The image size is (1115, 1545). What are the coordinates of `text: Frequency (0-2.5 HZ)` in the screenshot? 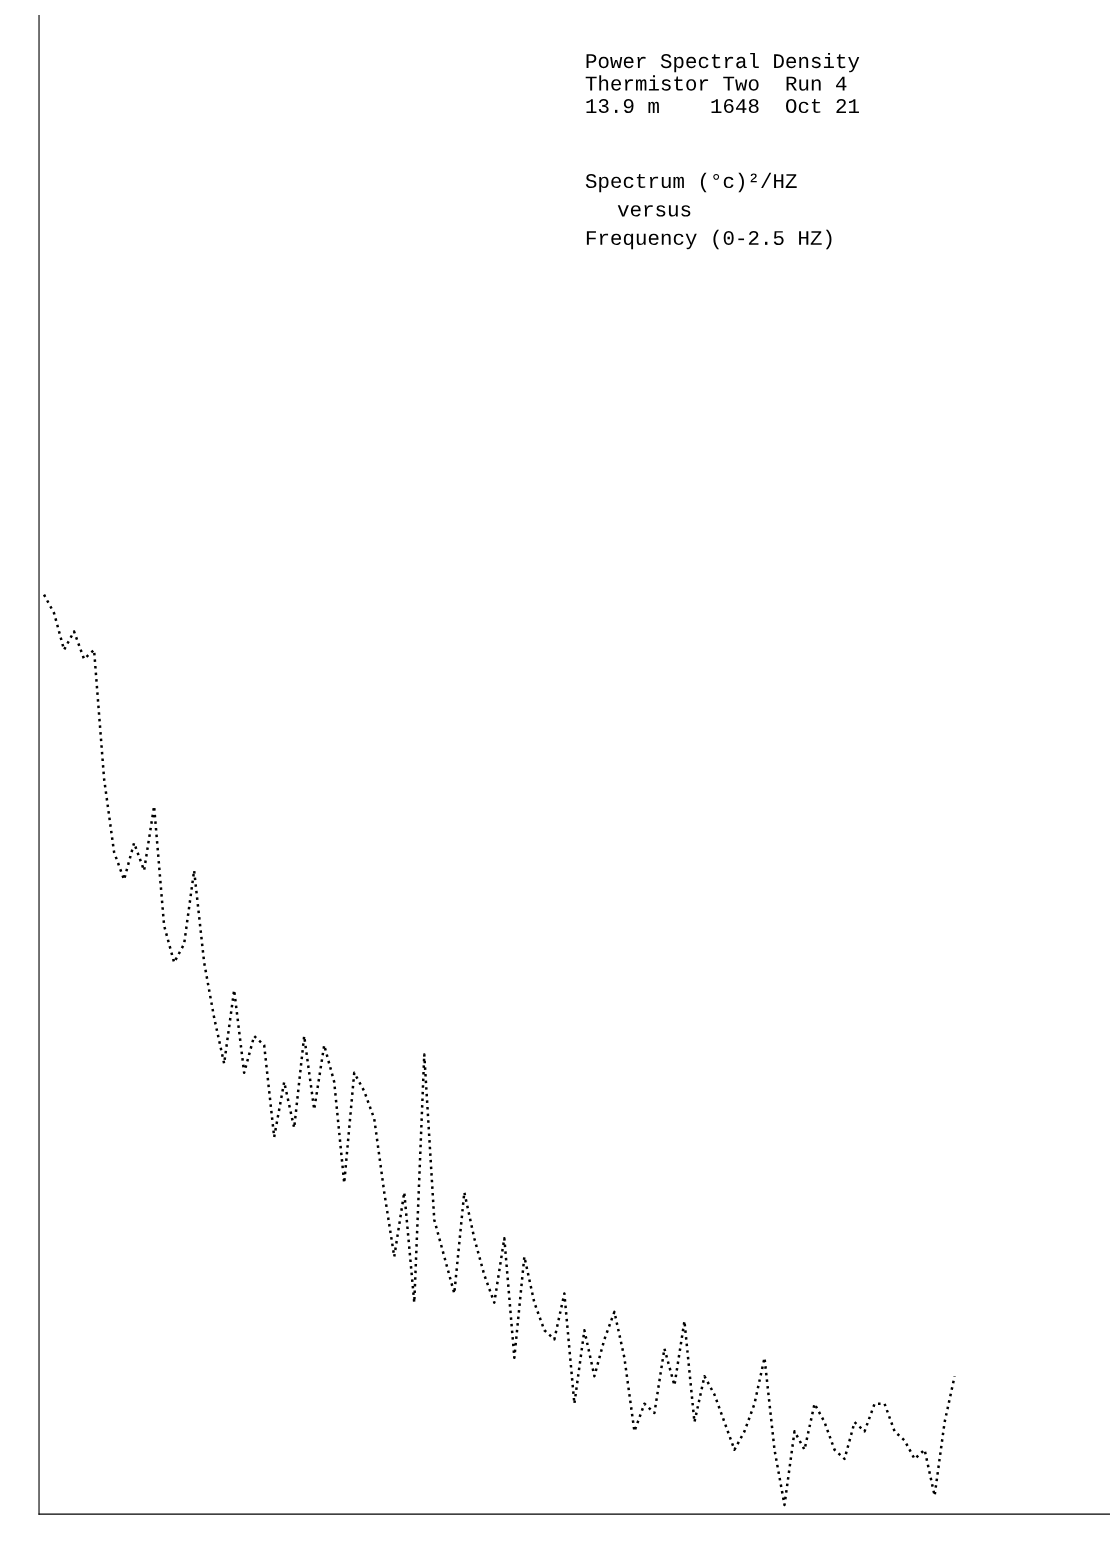 It's located at (709, 239).